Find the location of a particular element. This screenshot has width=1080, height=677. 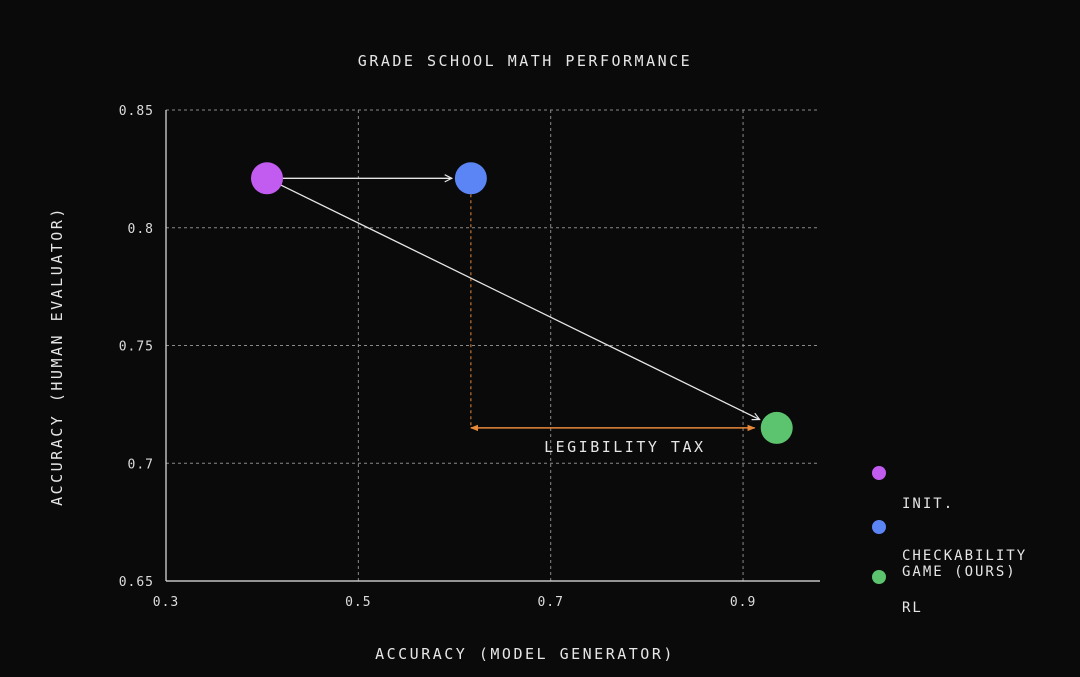

legibility-tax-label: LEGIBILITY TAX is located at coordinates (624, 447).